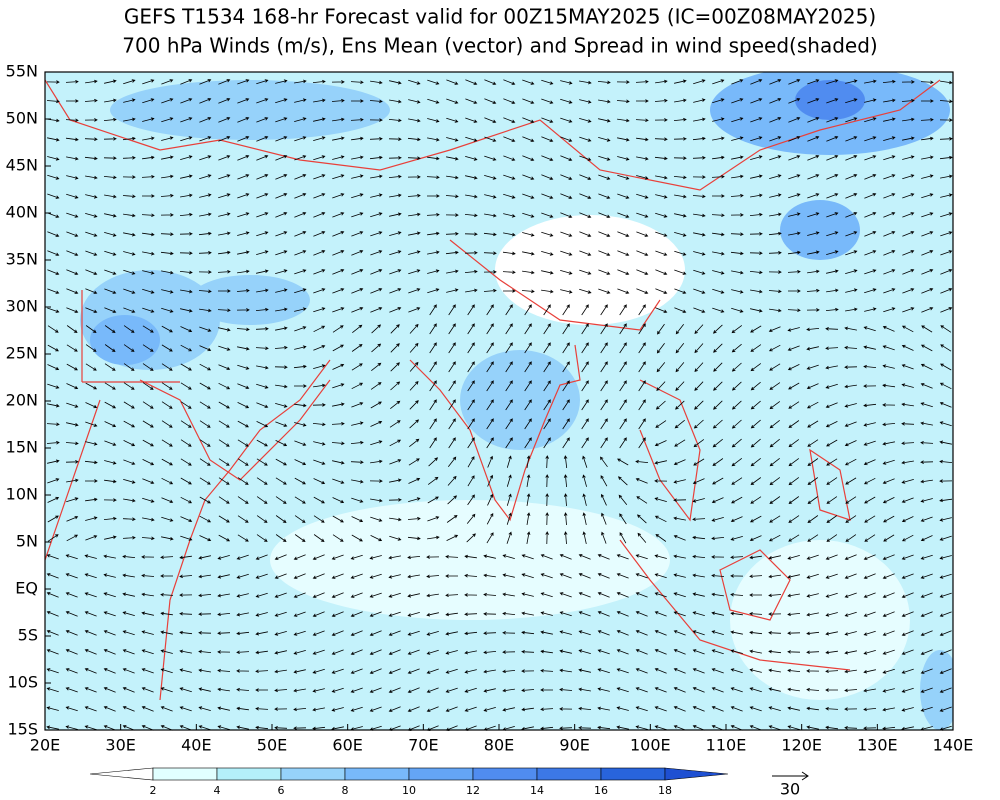 Image resolution: width=1000 pixels, height=800 pixels. Describe the element at coordinates (726, 745) in the screenshot. I see `lon-label: 110E` at that location.